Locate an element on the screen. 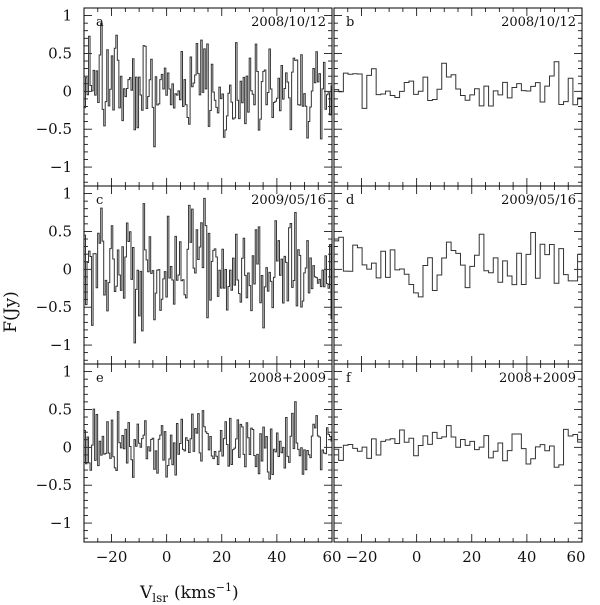 Image resolution: width=600 pixels, height=605 pixels. panel-a: a 2008/10/12 1 0.5 0 −0.5 −1 is located at coordinates (184, 97).